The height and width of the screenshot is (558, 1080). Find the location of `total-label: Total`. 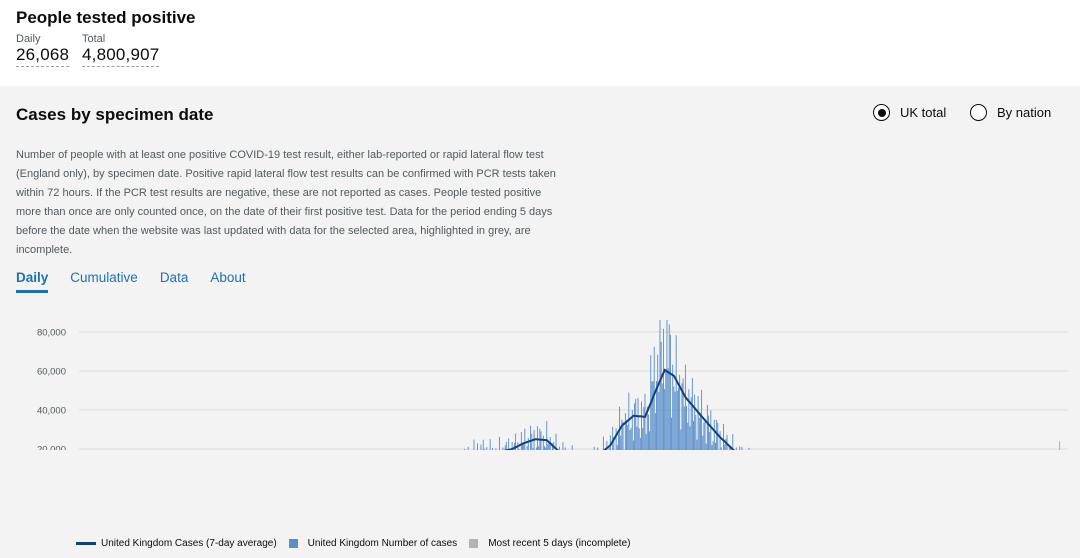

total-label: Total is located at coordinates (94, 39).